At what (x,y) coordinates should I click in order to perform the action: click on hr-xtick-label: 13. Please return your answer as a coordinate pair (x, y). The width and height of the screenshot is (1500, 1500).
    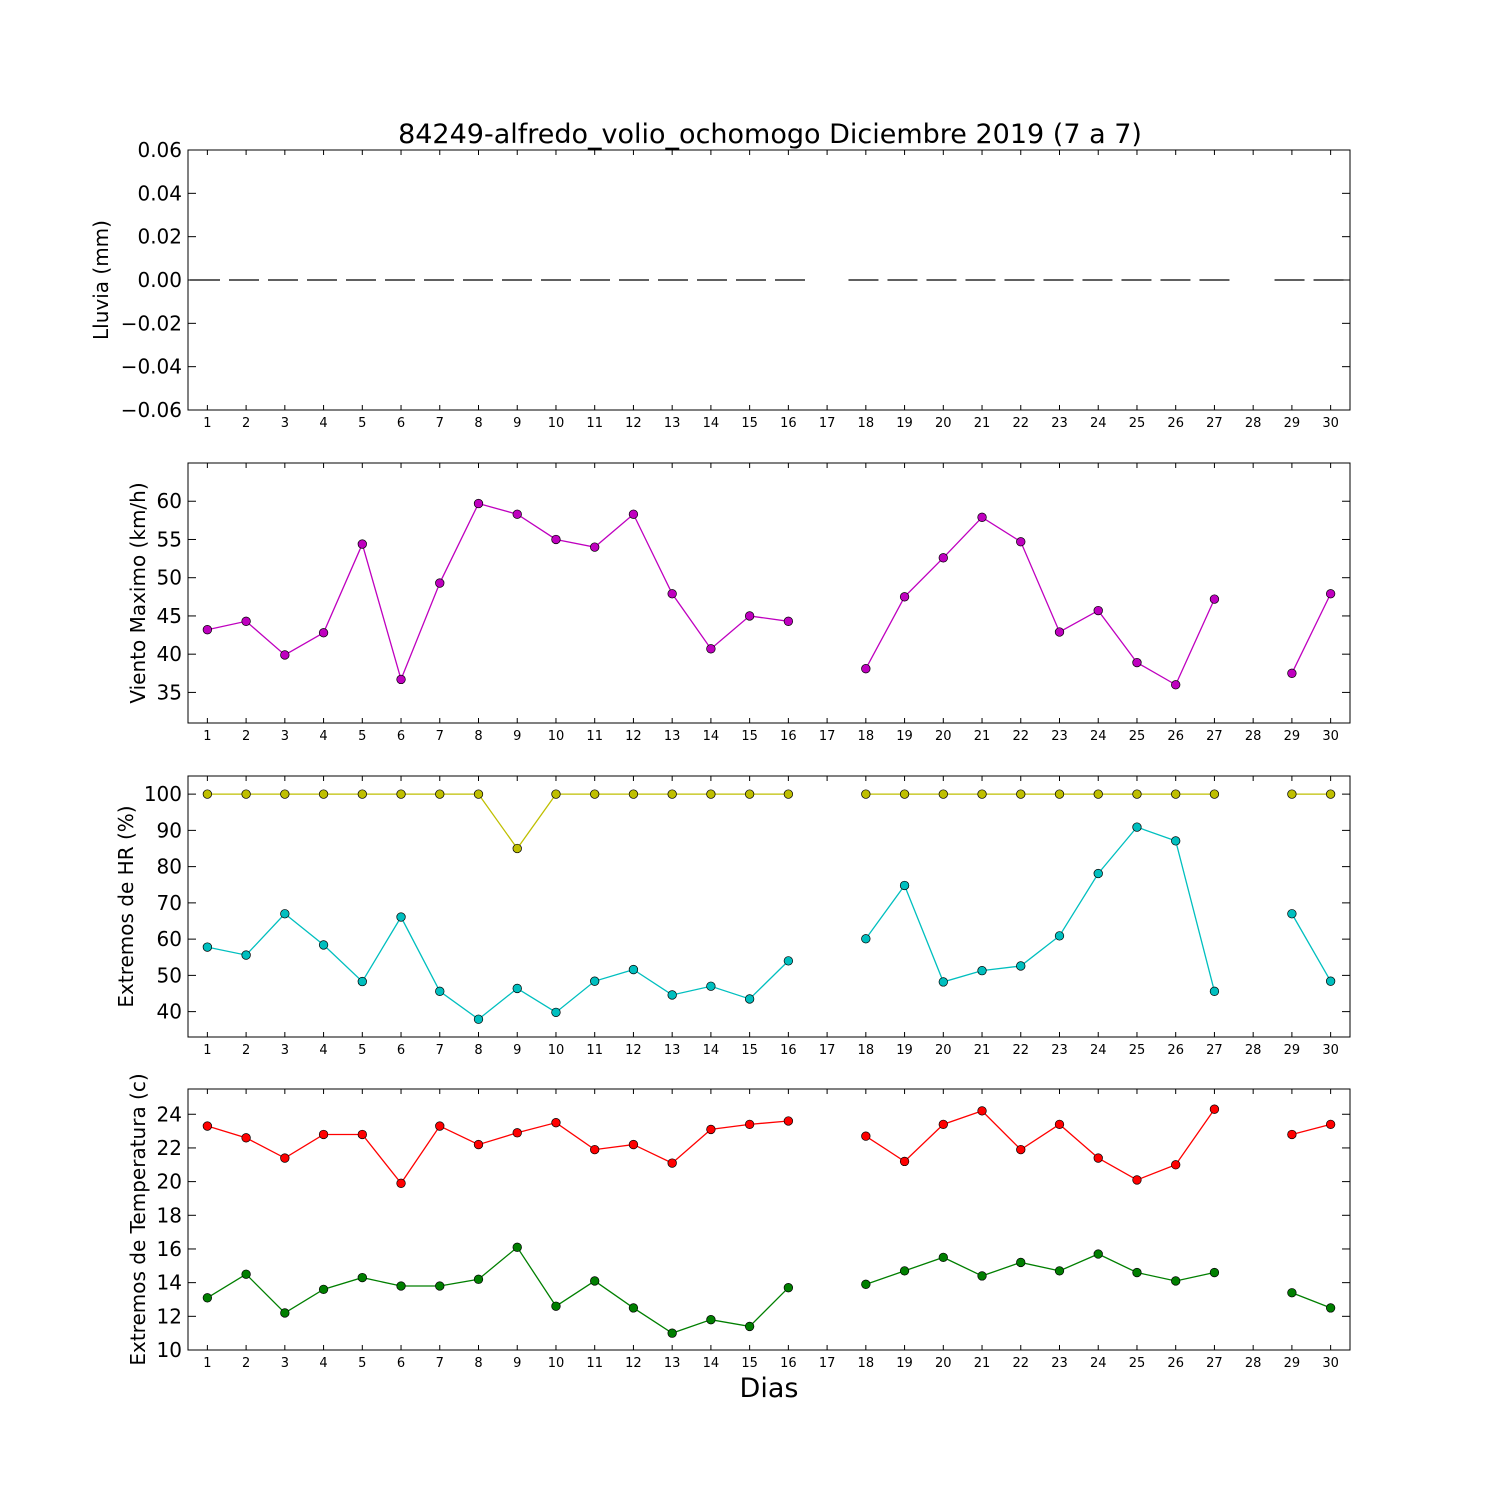
    Looking at the image, I should click on (672, 1050).